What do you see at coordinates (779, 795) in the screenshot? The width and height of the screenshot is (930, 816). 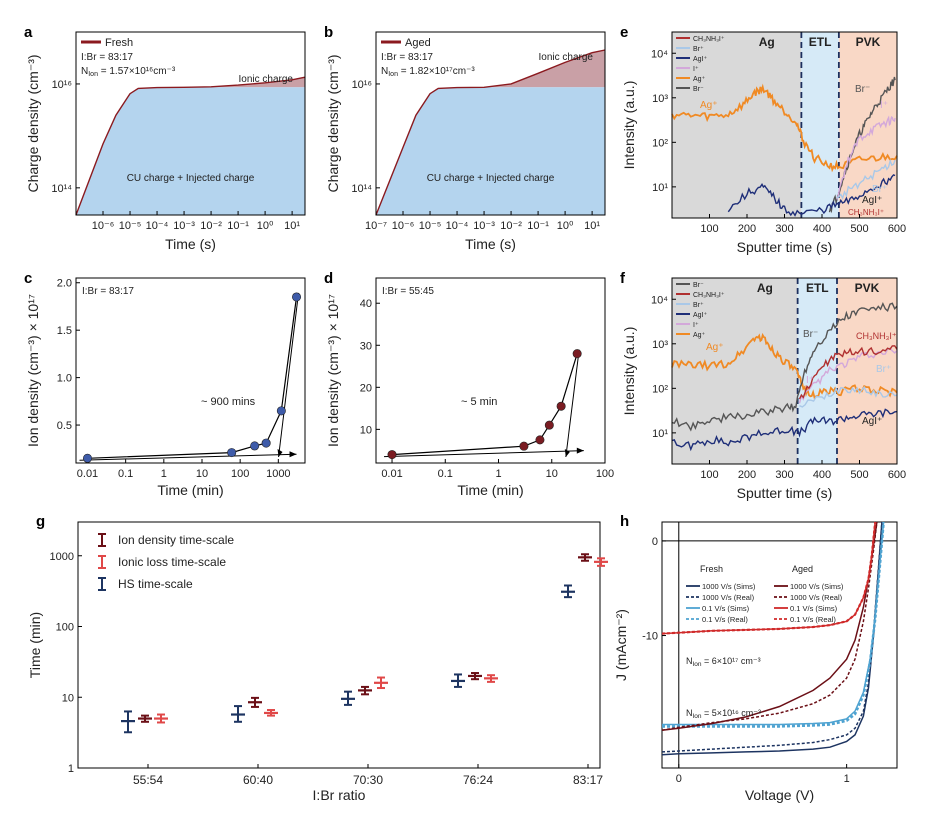 I see `x-axis-label: Voltage (V)` at bounding box center [779, 795].